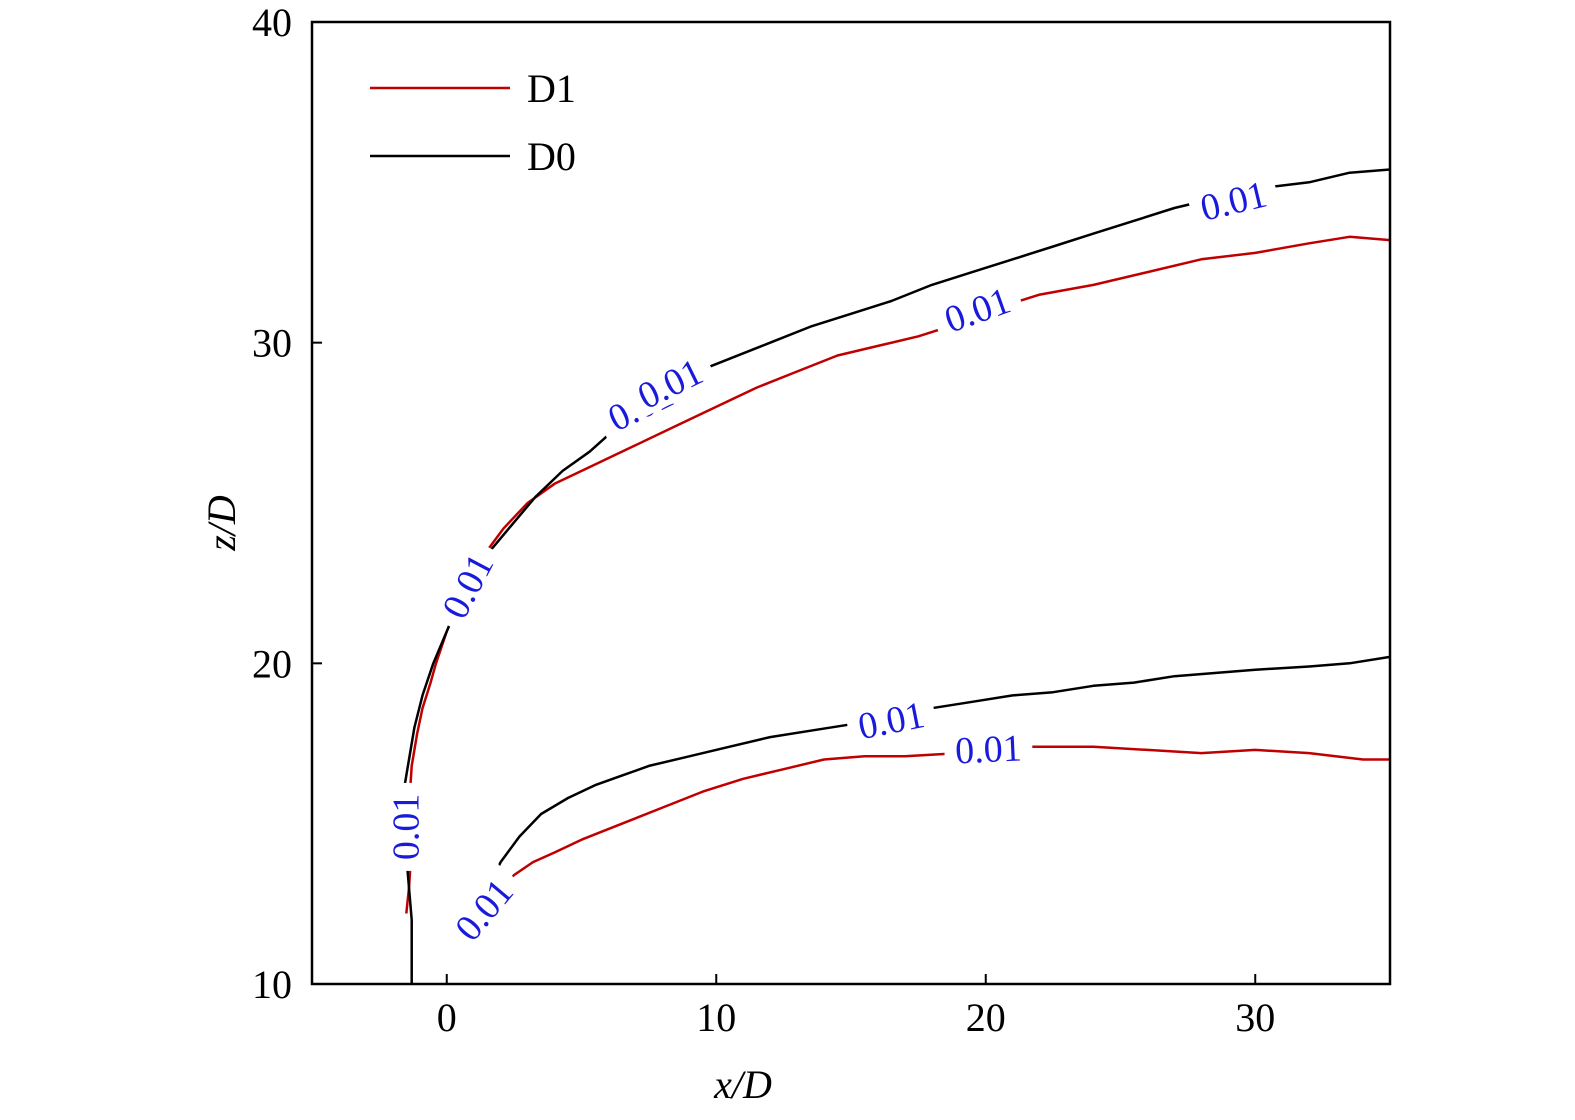 Image resolution: width=1575 pixels, height=1120 pixels. Describe the element at coordinates (272, 343) in the screenshot. I see `y-tick-label: 30` at that location.